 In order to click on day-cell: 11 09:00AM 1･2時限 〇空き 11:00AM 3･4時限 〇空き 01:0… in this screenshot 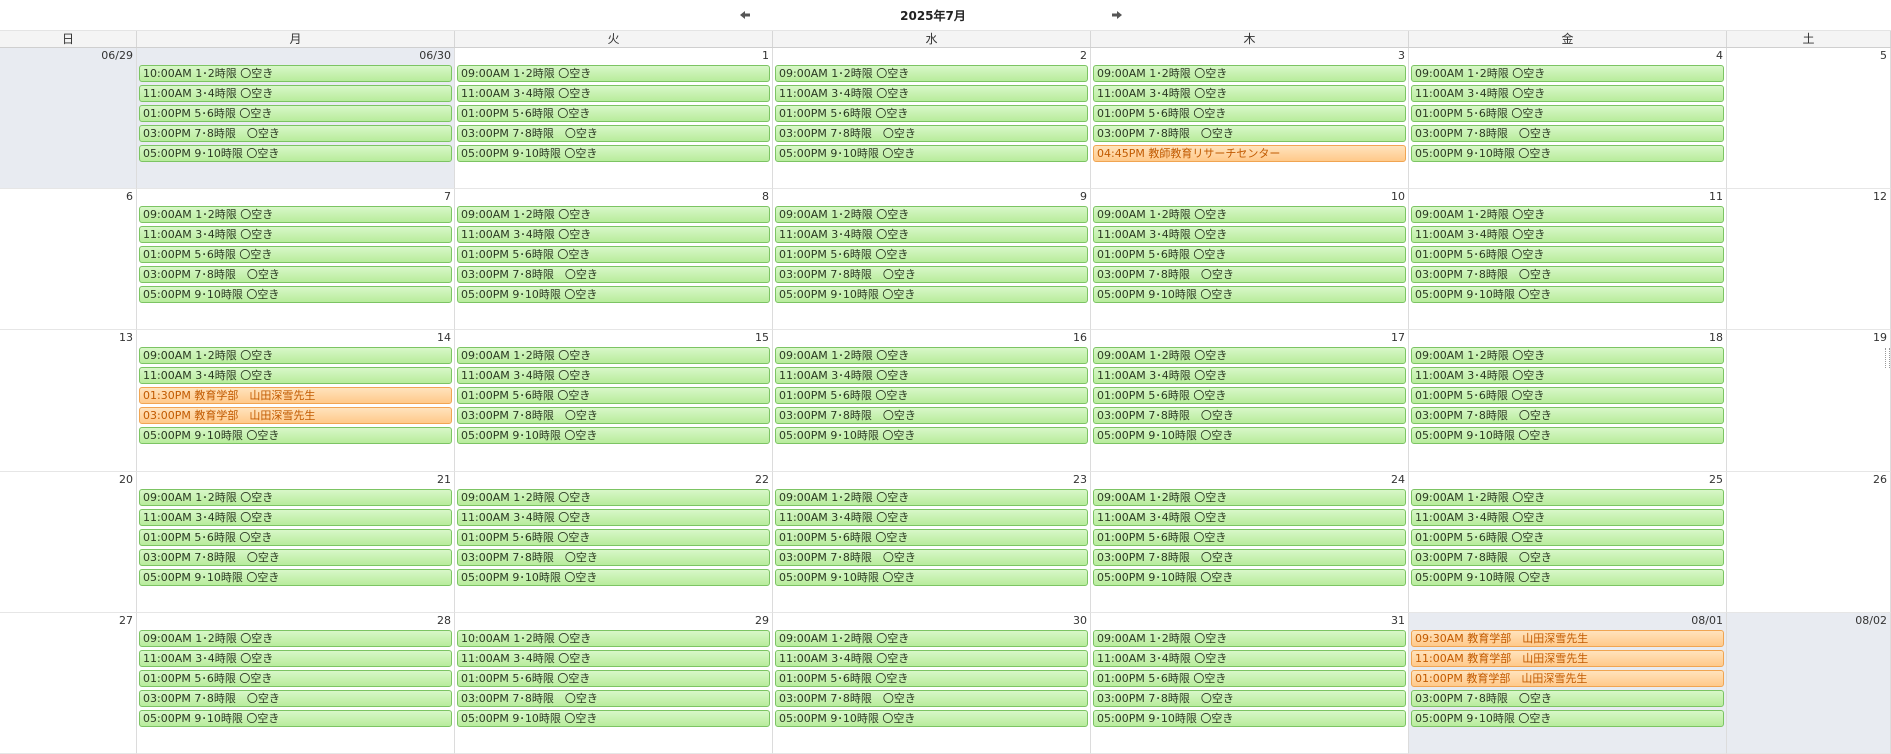, I will do `click(1568, 259)`.